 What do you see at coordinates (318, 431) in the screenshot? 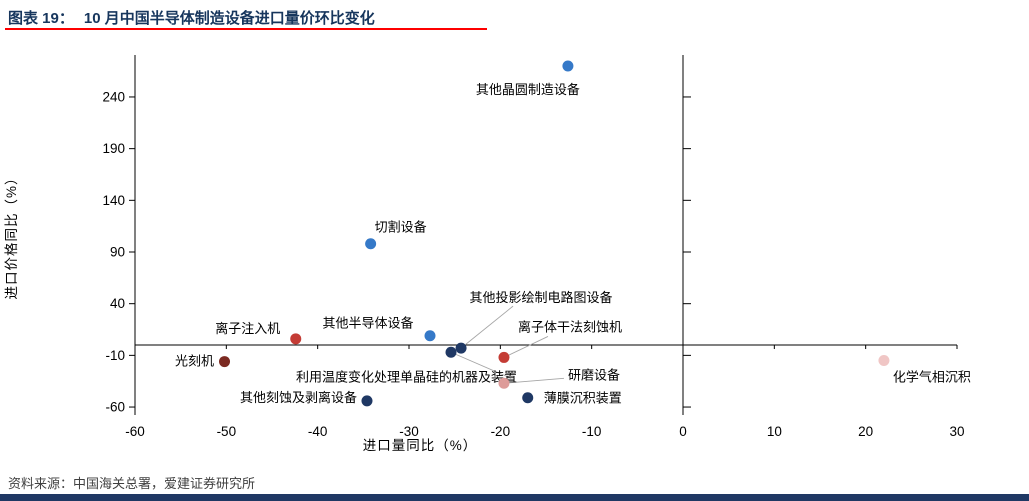
I see `x-axis-tick-label: -40` at bounding box center [318, 431].